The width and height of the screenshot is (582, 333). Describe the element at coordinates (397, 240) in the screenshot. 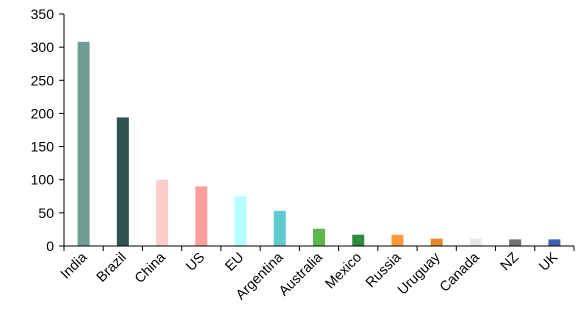

I see `bar-russia` at that location.